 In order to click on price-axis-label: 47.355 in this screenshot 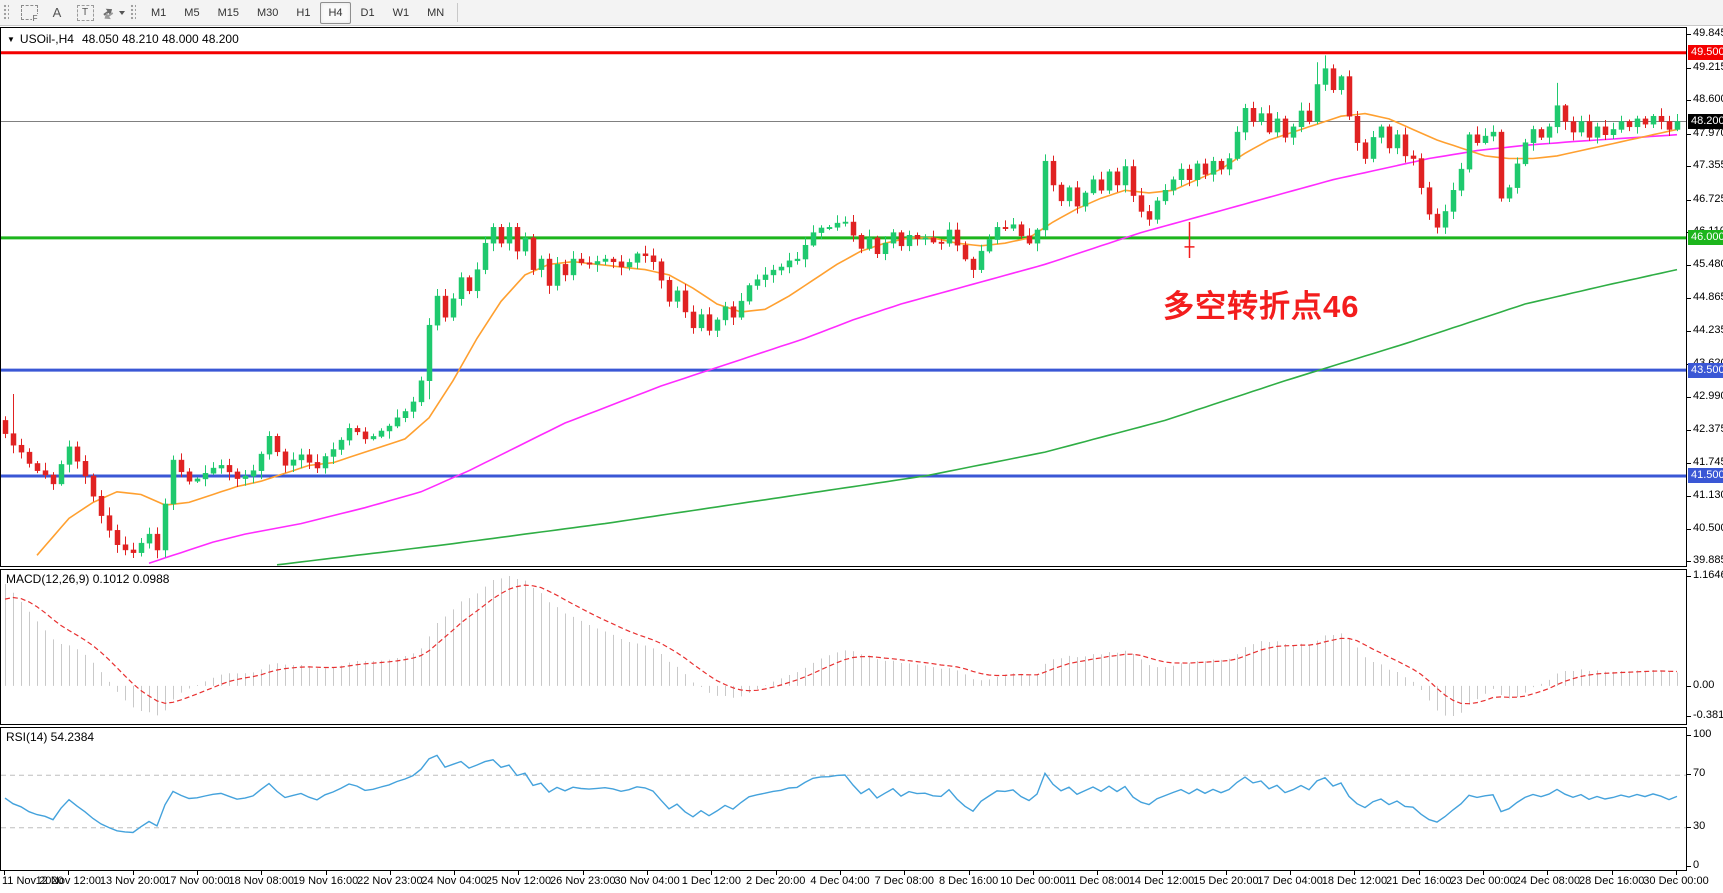, I will do `click(1708, 165)`.